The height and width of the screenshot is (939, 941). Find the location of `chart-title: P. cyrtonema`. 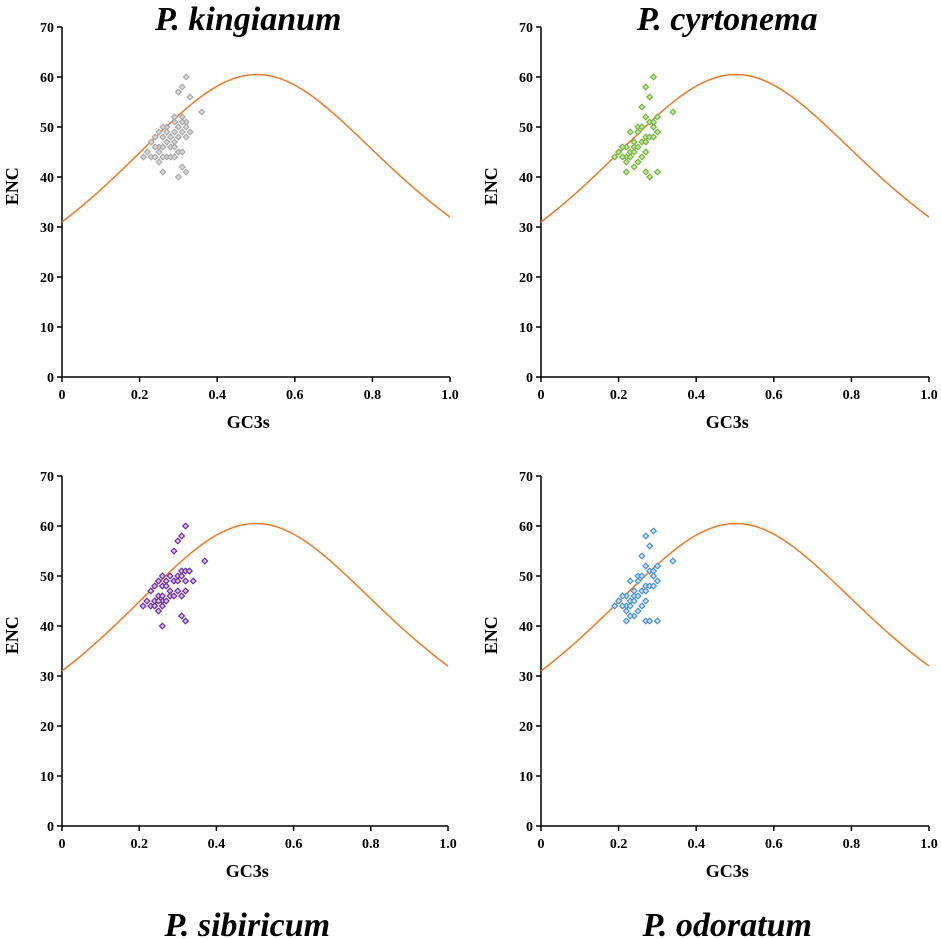

chart-title: P. cyrtonema is located at coordinates (727, 19).